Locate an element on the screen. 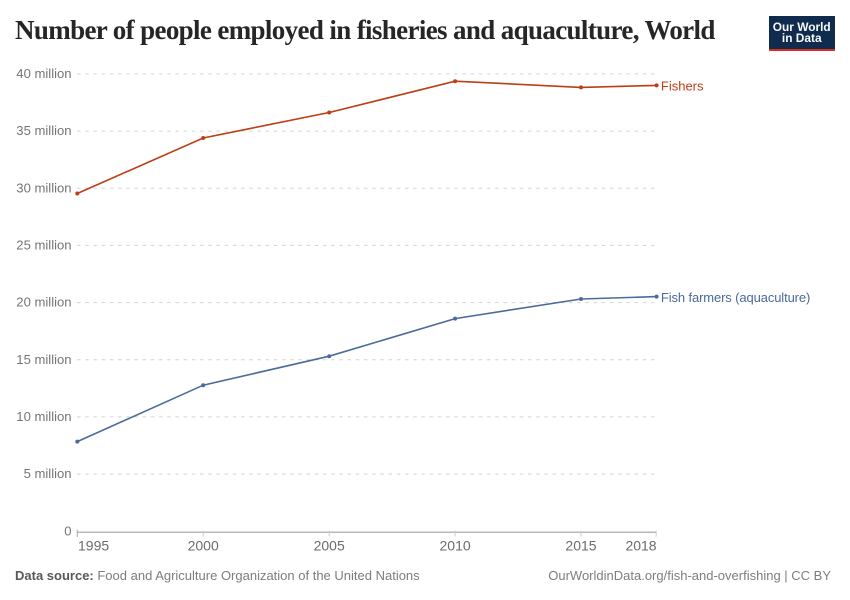 Image resolution: width=850 pixels, height=600 pixels. svg-text: 0 is located at coordinates (67, 531).